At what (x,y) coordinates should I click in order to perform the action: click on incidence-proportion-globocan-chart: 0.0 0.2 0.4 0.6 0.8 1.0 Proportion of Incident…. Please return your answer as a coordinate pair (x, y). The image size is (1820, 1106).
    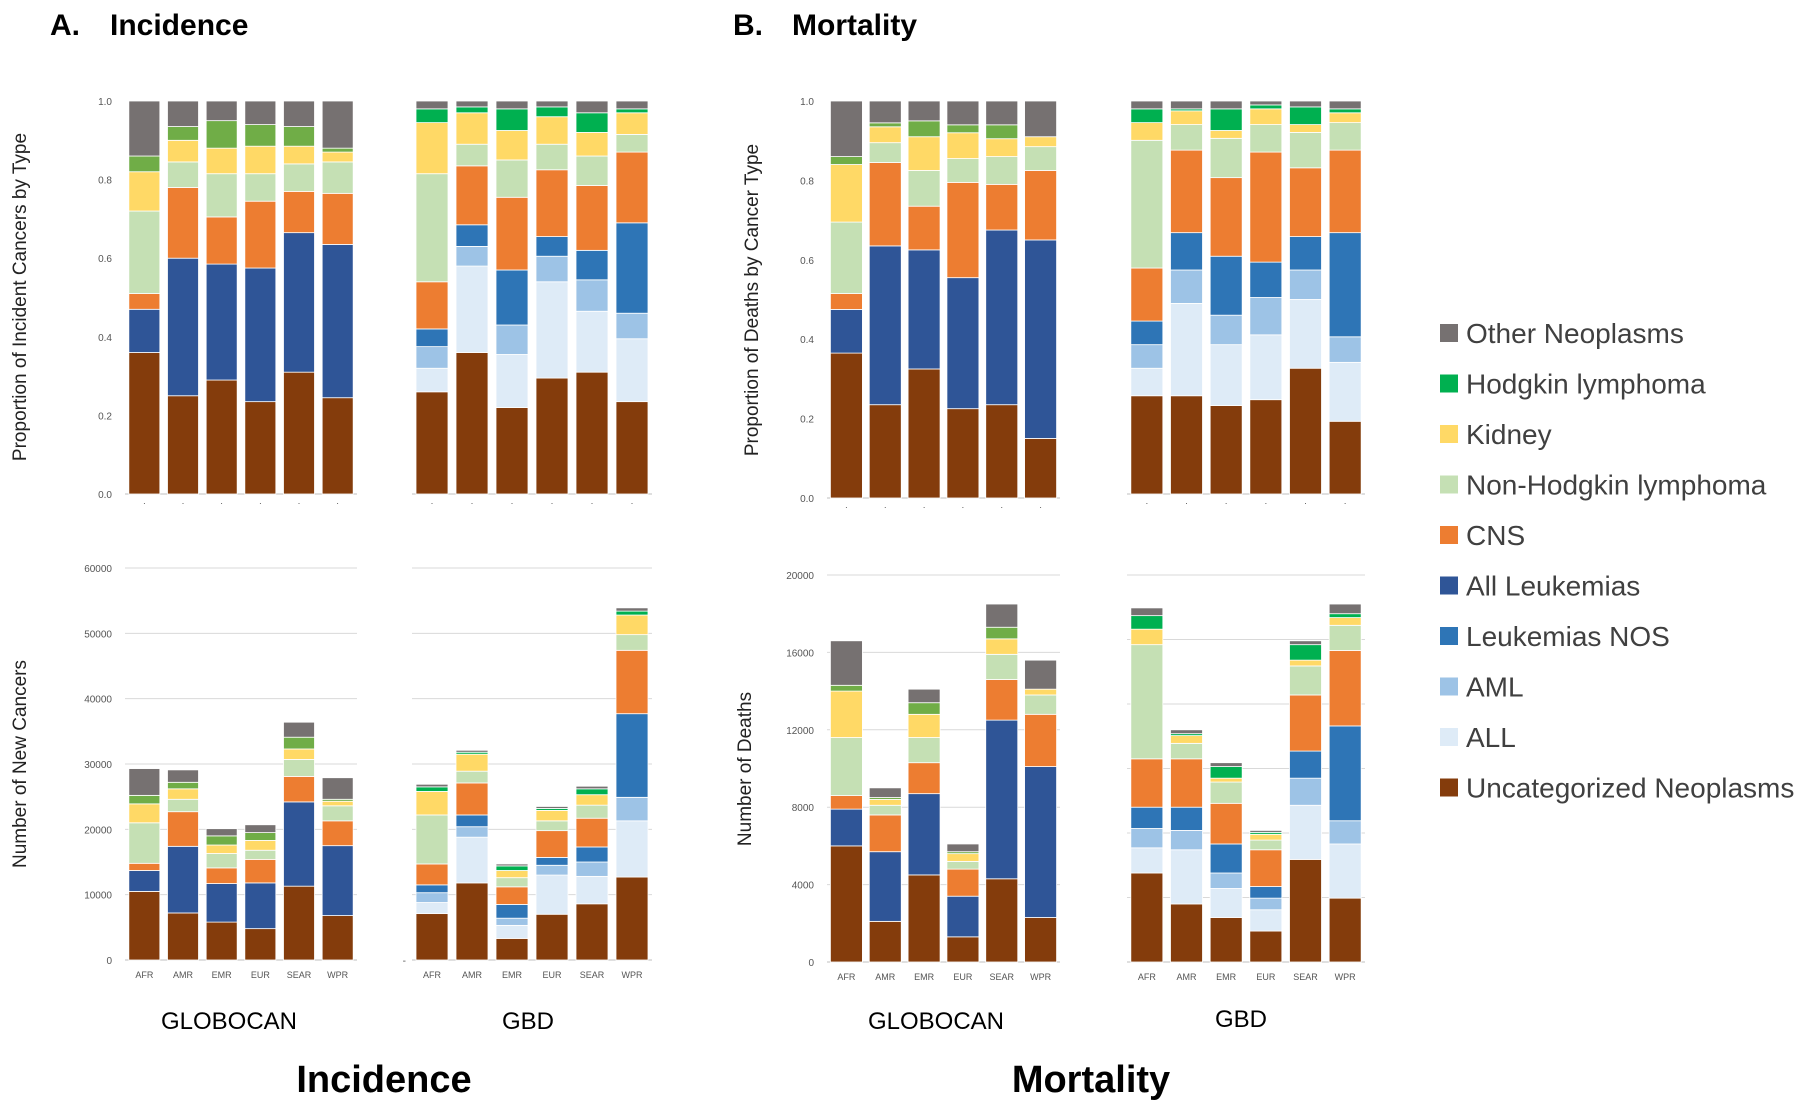
    Looking at the image, I should click on (183, 301).